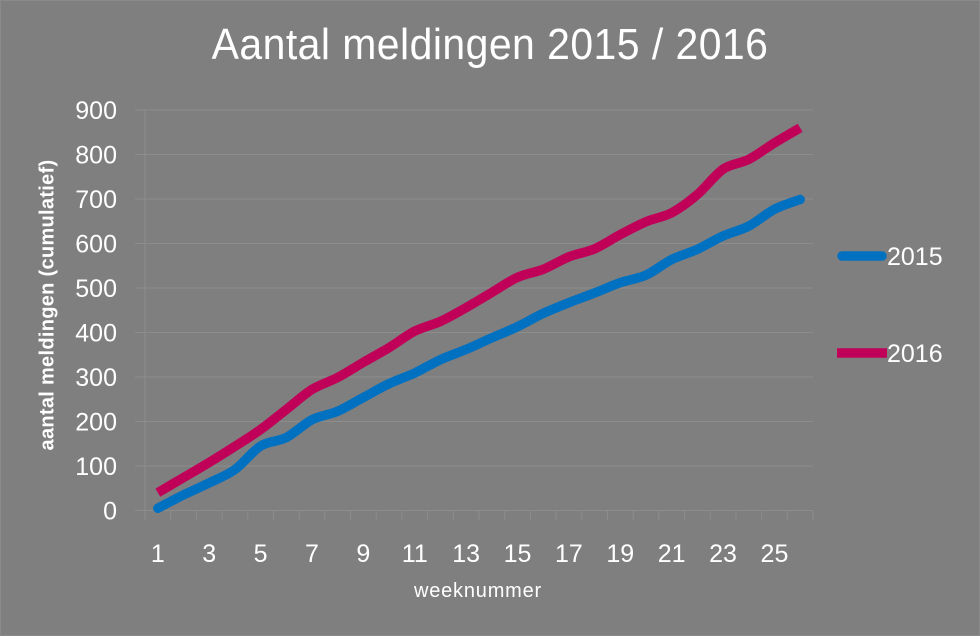 The height and width of the screenshot is (636, 980). I want to click on y-tick-label: 800, so click(96, 156).